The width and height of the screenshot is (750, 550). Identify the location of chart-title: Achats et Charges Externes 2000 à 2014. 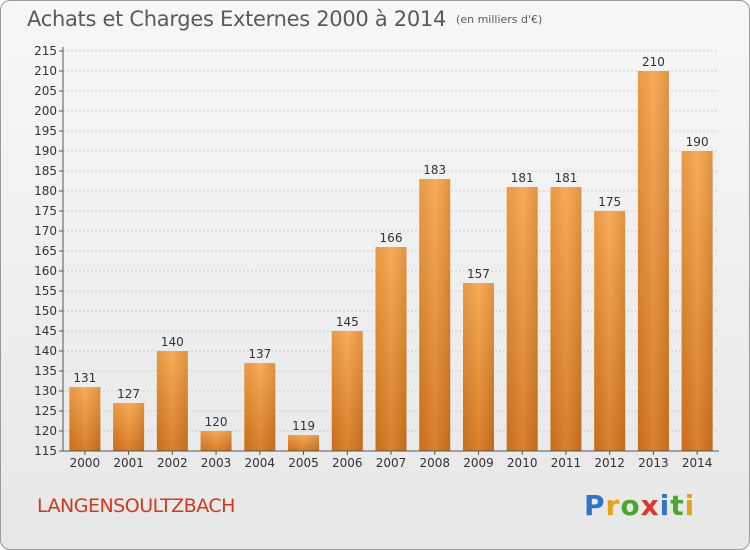
(237, 19).